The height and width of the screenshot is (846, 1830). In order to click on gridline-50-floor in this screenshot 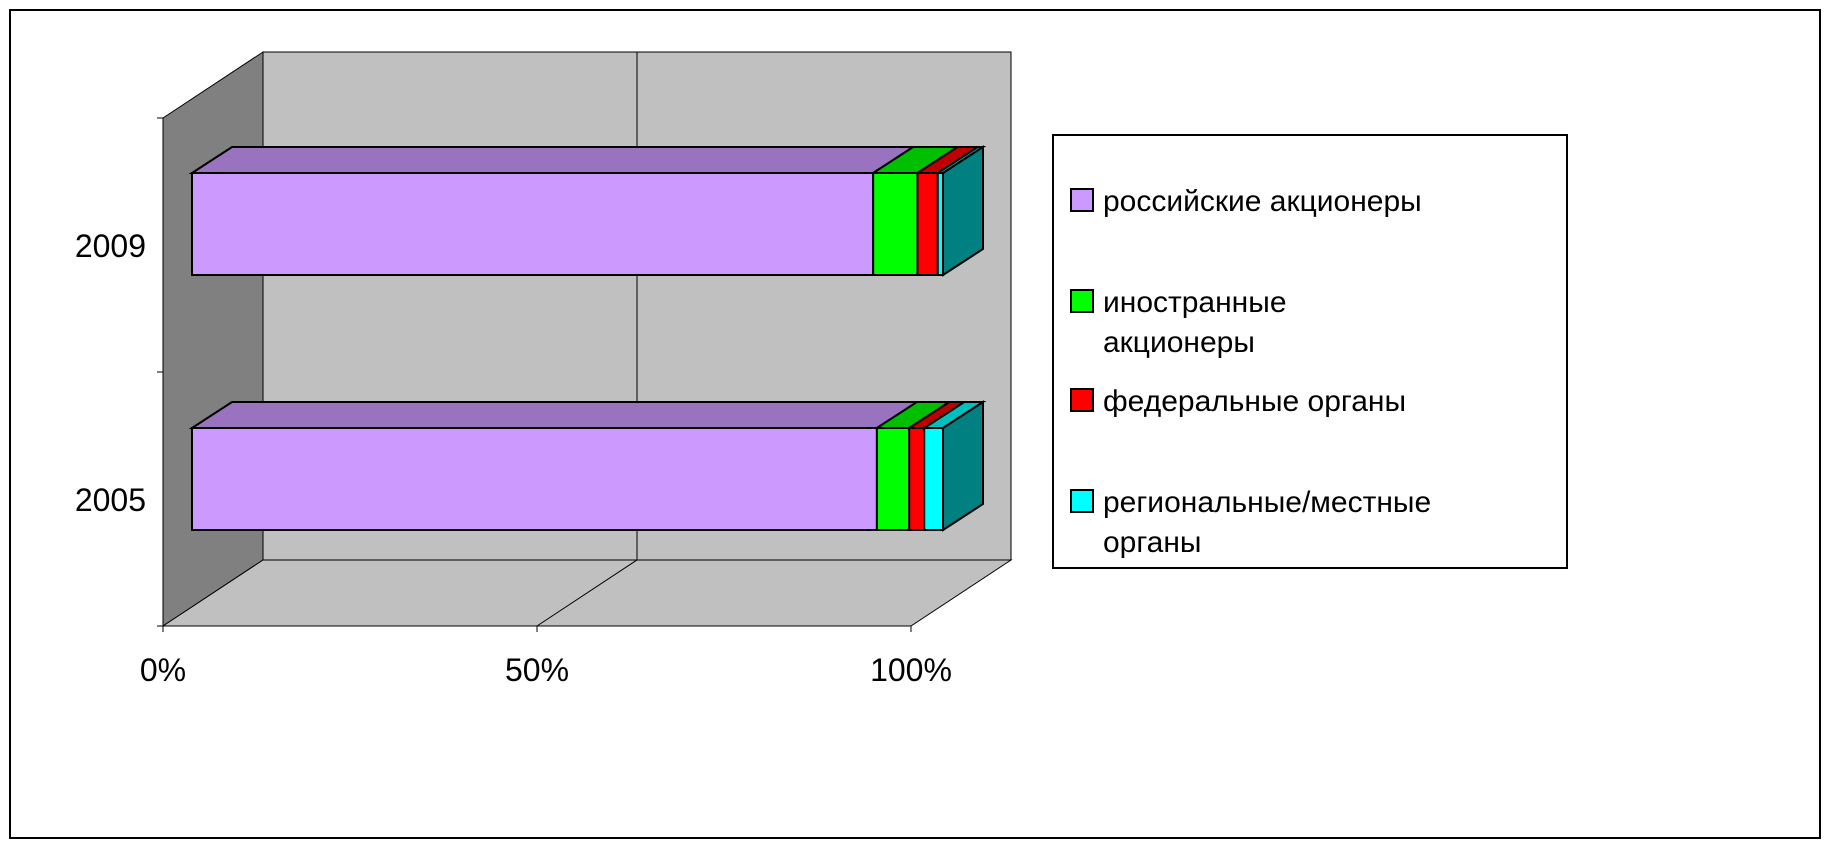, I will do `click(587, 593)`.